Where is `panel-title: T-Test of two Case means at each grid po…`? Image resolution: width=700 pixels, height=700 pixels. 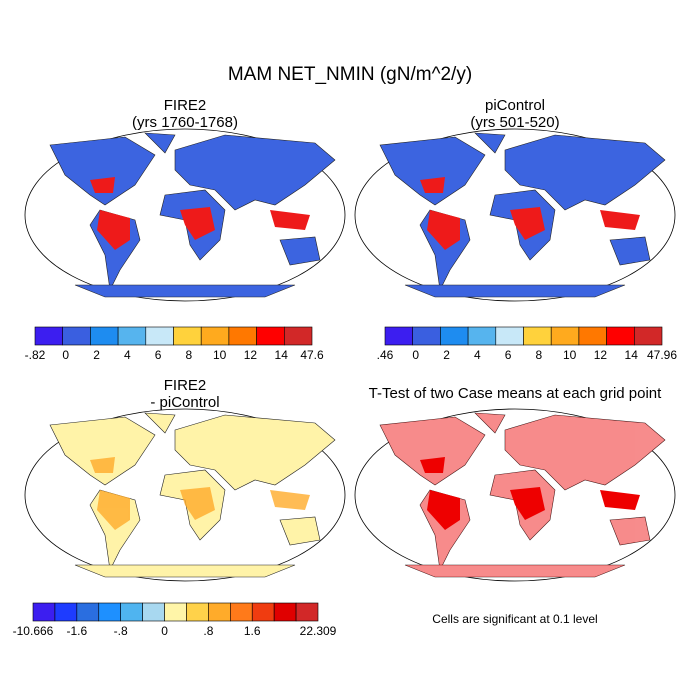 panel-title: T-Test of two Case means at each grid po… is located at coordinates (515, 393).